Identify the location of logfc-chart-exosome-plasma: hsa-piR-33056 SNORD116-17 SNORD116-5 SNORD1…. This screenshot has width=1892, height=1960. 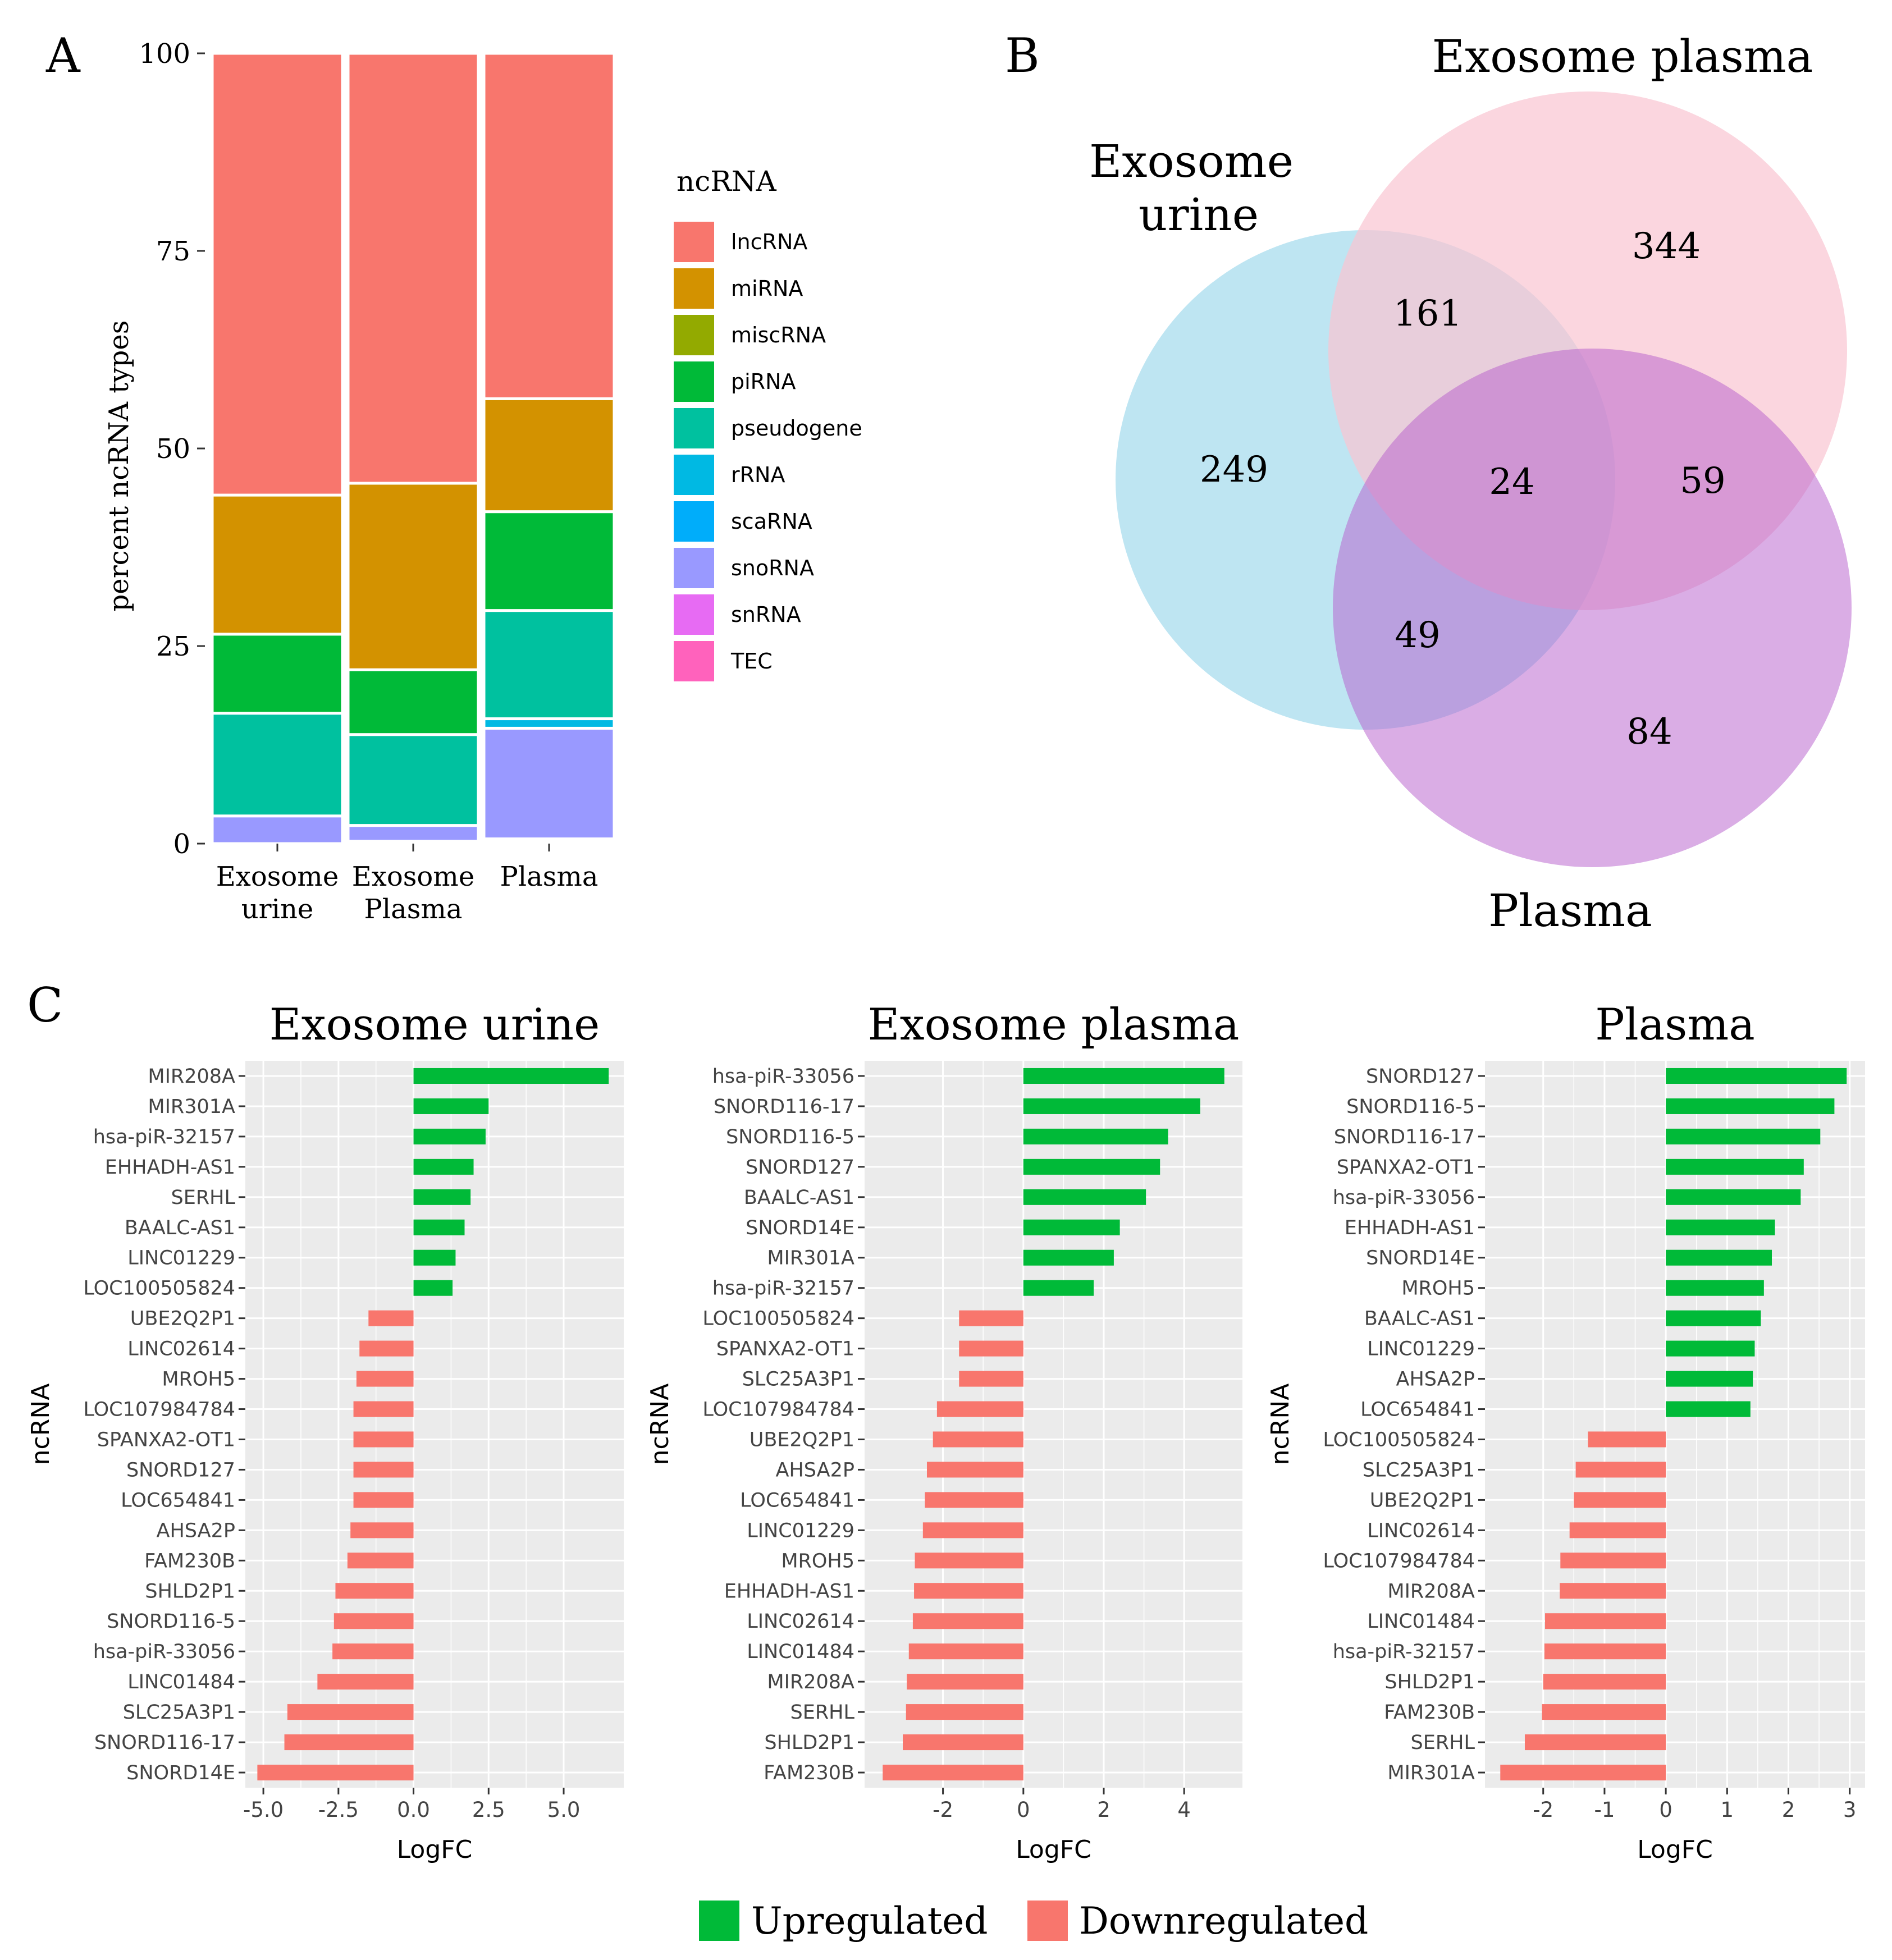
(944, 1432).